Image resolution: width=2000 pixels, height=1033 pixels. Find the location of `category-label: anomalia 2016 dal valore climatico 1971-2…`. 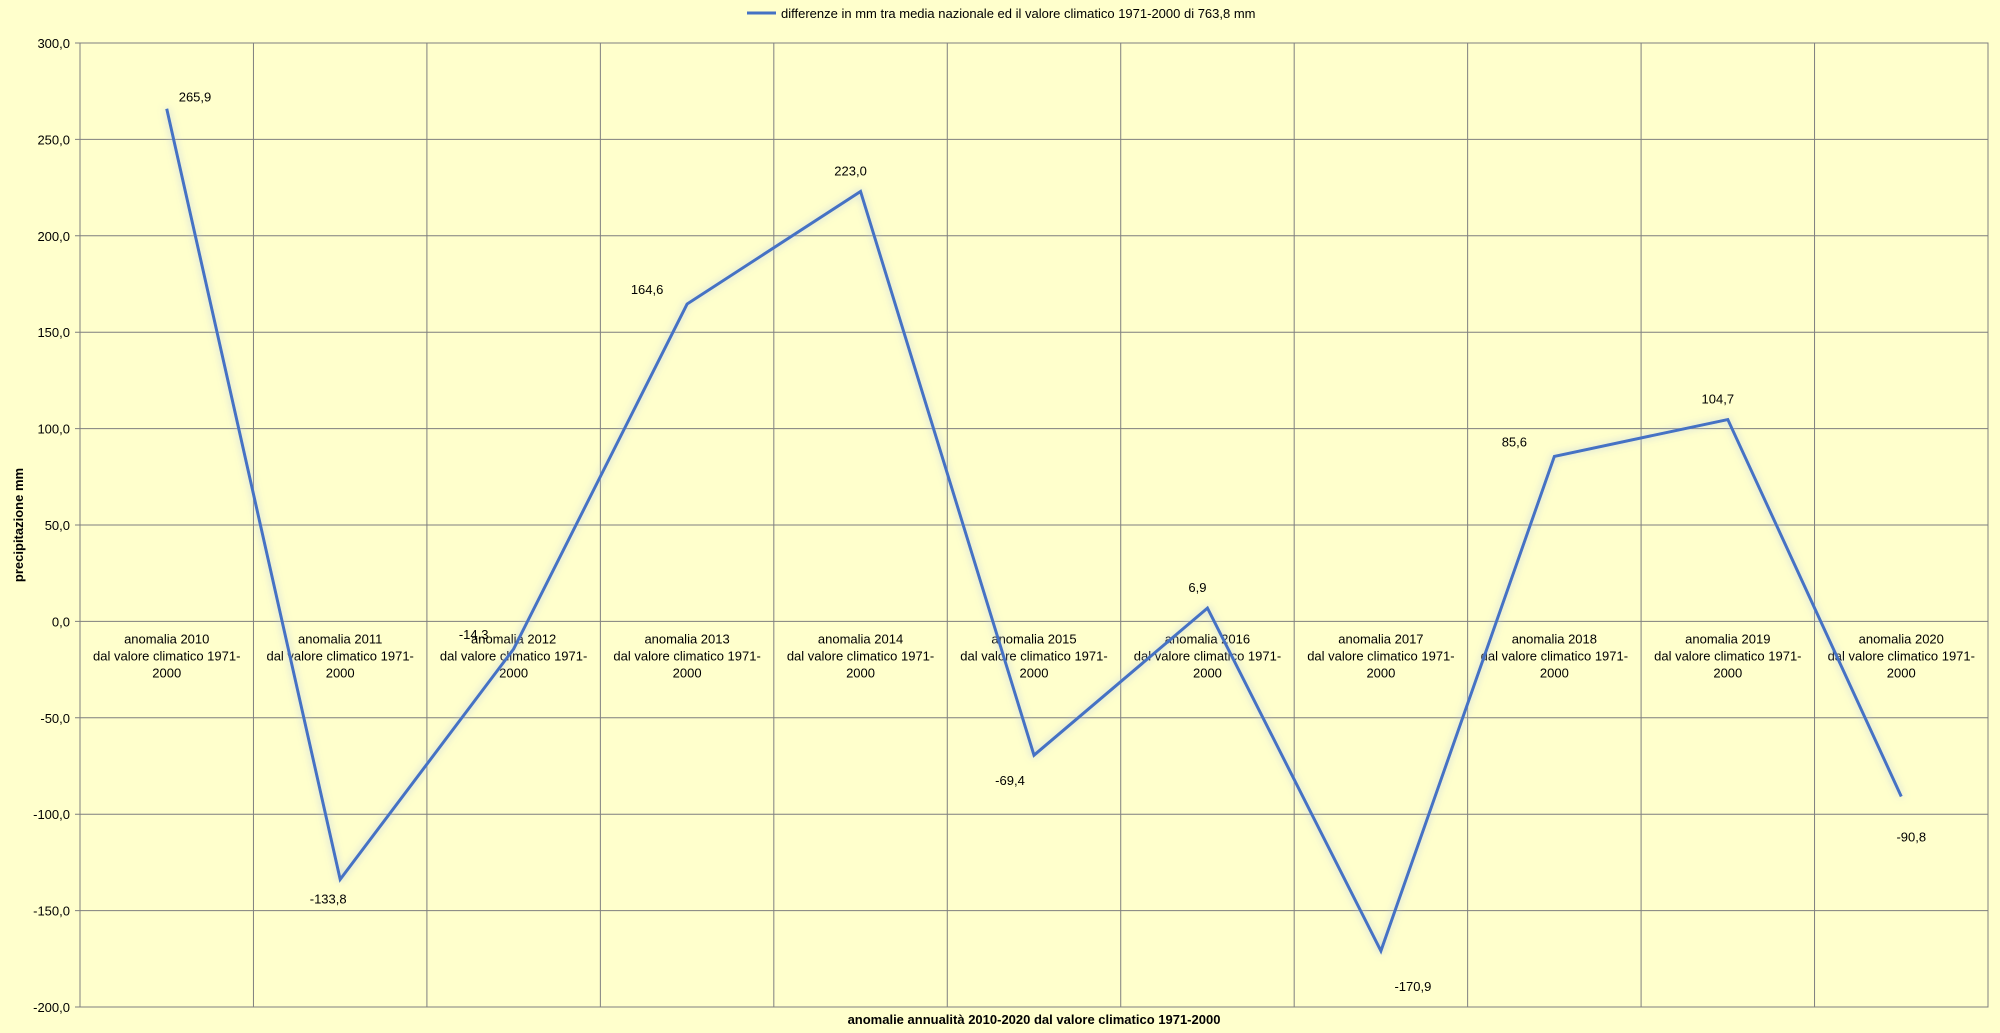

category-label: anomalia 2016 dal valore climatico 1971-2… is located at coordinates (1207, 655).